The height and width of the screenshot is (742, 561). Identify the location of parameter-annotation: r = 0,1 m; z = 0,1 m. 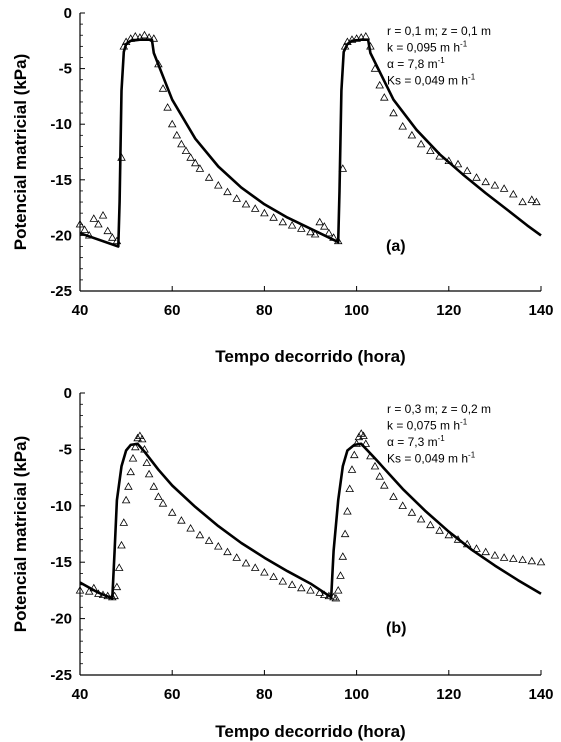
(439, 31).